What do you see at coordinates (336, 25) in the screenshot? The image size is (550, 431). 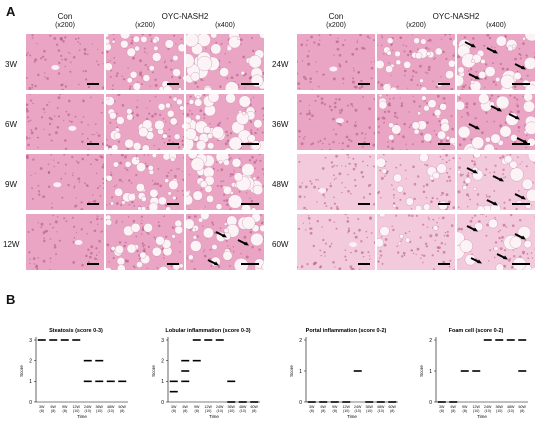 I see `right-mag-con: (x200)` at bounding box center [336, 25].